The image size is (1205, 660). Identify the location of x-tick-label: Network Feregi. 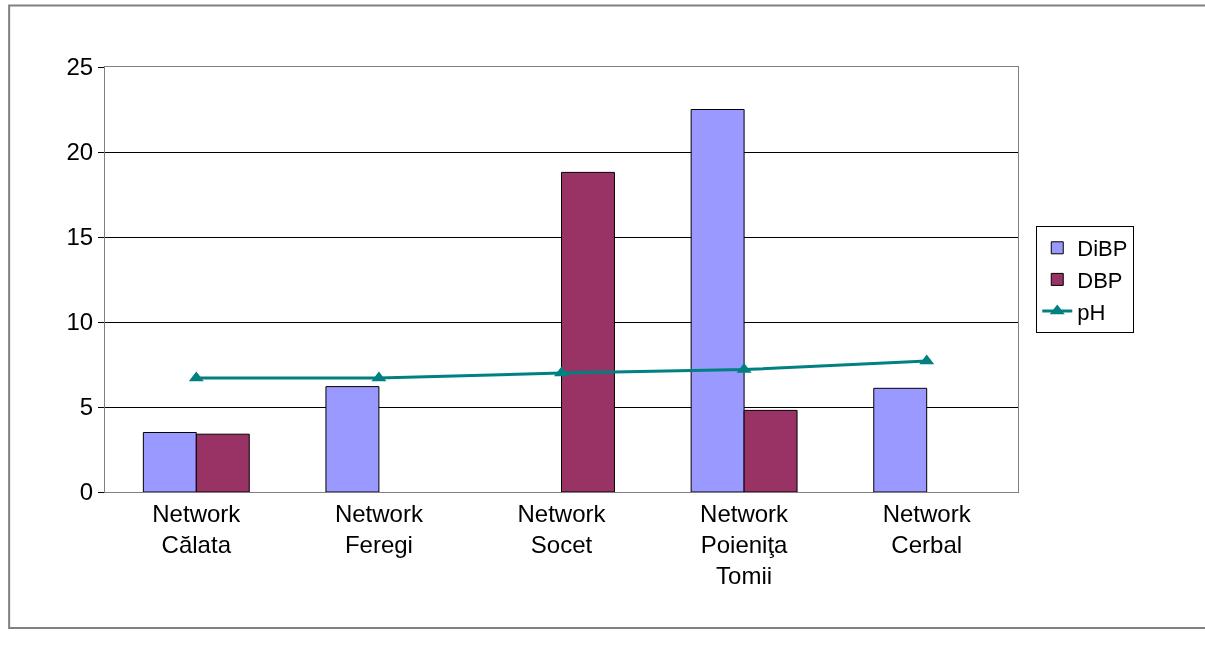
(379, 528).